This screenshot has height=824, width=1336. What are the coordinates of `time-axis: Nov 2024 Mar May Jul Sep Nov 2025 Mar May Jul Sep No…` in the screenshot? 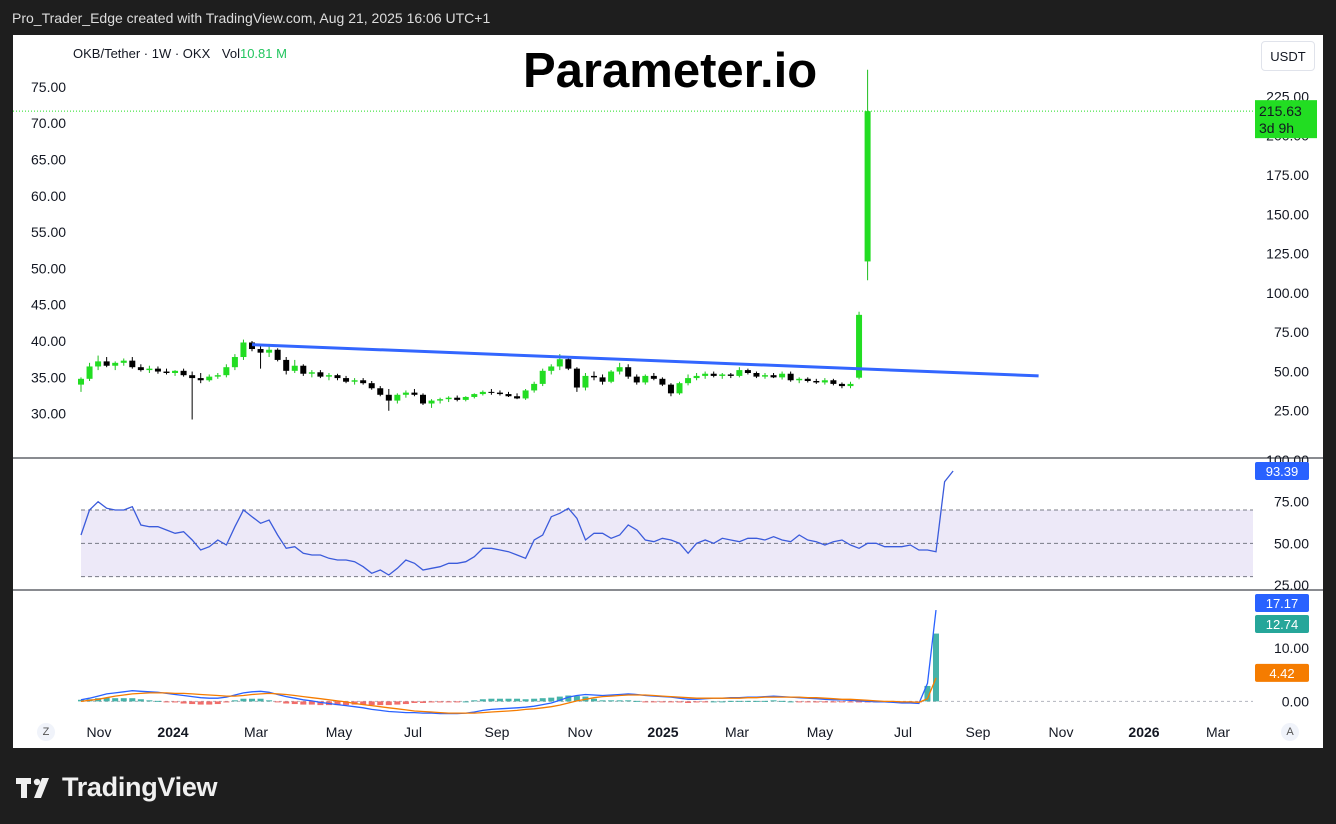 It's located at (659, 732).